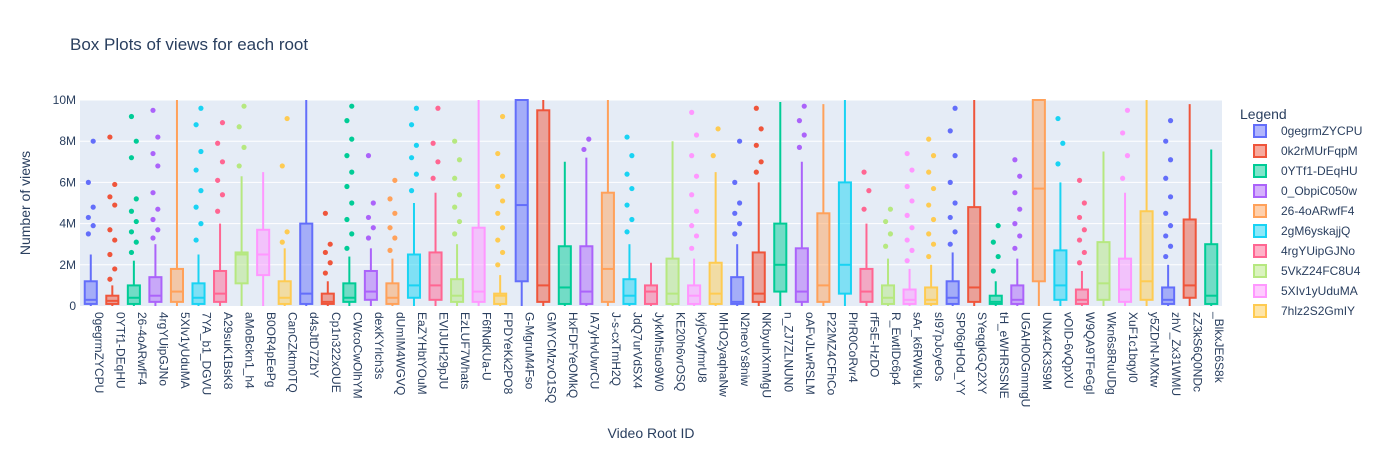  Describe the element at coordinates (1319, 191) in the screenshot. I see `legend-label: 0_ObpiC050w` at that location.